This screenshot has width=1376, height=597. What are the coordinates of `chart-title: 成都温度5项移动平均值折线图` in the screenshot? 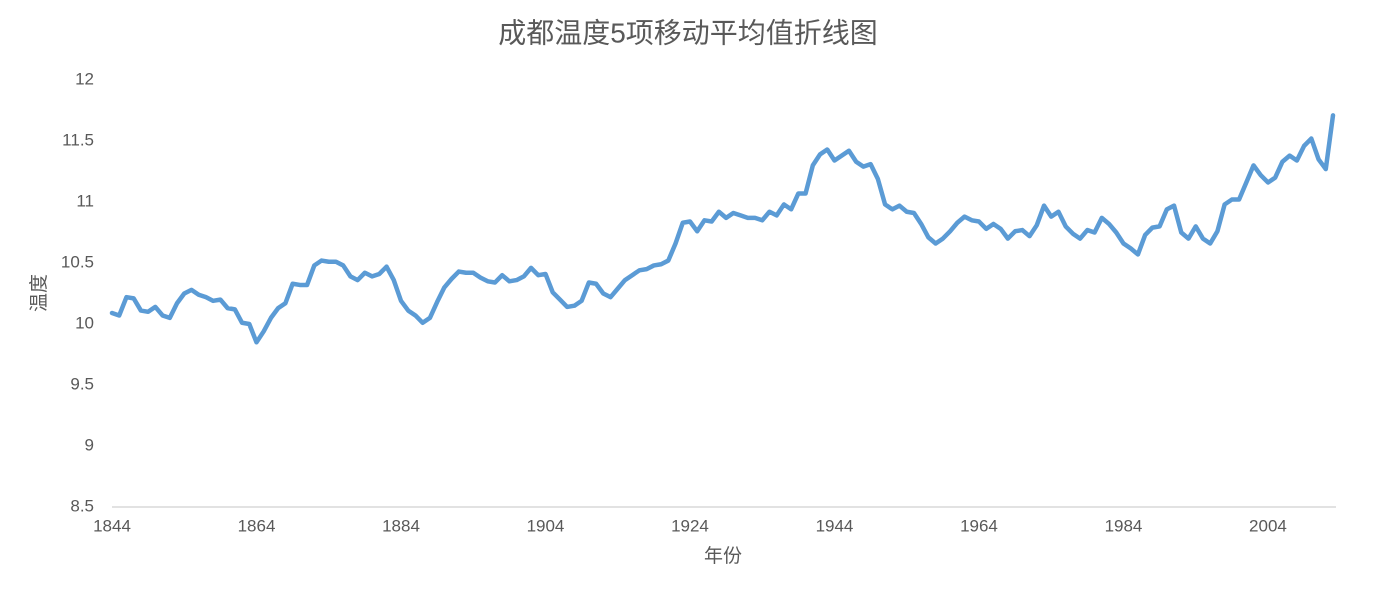 It's located at (688, 32).